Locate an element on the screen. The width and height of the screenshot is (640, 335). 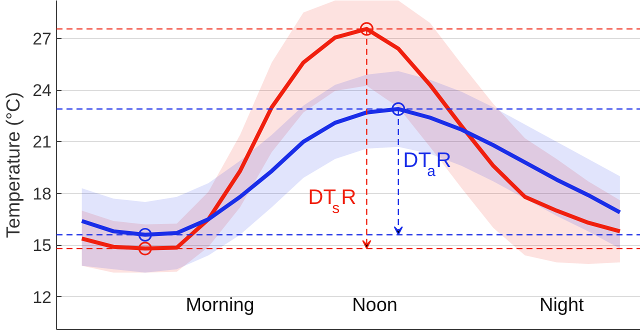
y-tick-label: 21 is located at coordinates (42, 142).